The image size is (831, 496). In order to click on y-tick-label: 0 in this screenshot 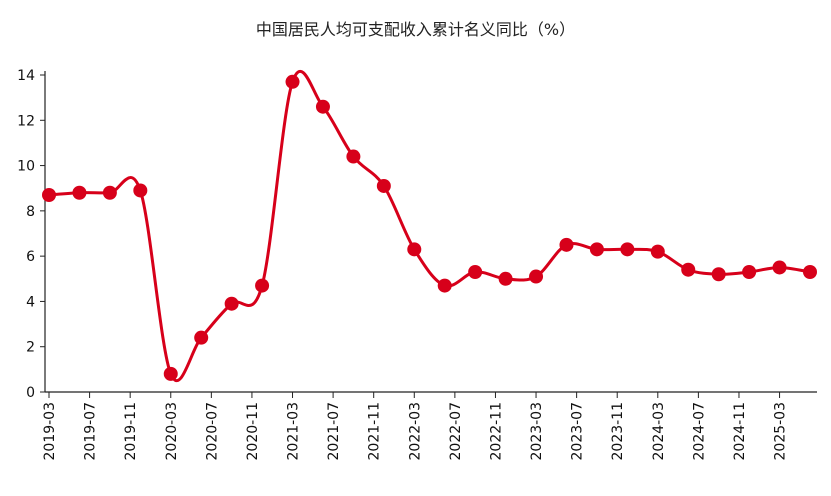, I will do `click(30, 393)`.